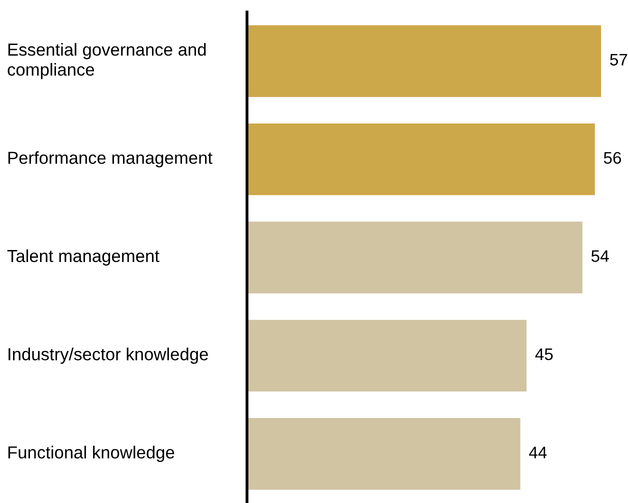 The width and height of the screenshot is (628, 503). Describe the element at coordinates (544, 354) in the screenshot. I see `data-label: 45` at that location.